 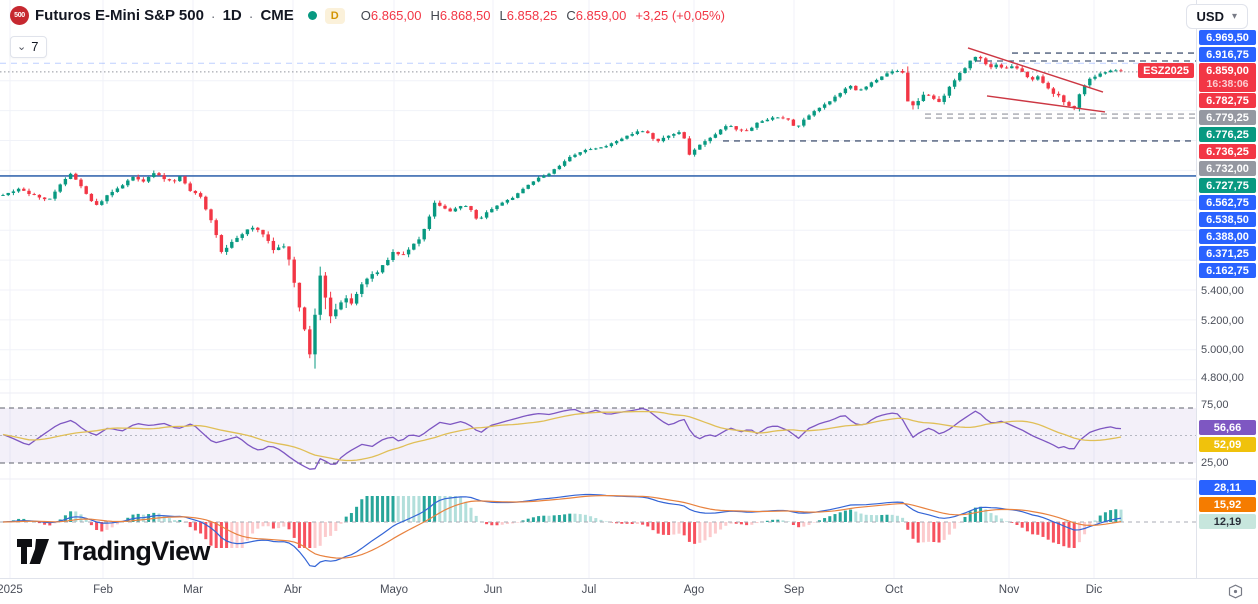 I want to click on price-axis-label: 6.779,25, so click(x=1227, y=117).